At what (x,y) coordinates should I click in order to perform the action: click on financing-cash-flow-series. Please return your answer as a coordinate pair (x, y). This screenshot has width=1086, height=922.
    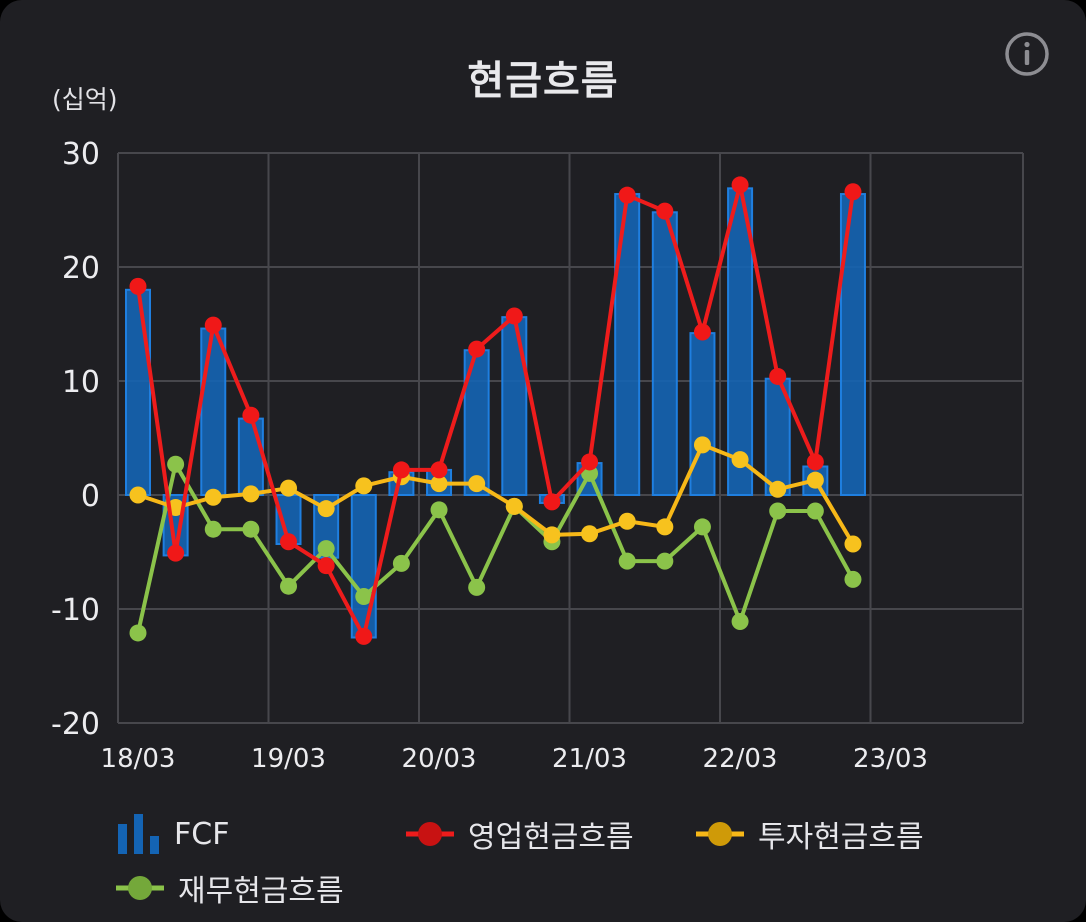
    Looking at the image, I should click on (495, 548).